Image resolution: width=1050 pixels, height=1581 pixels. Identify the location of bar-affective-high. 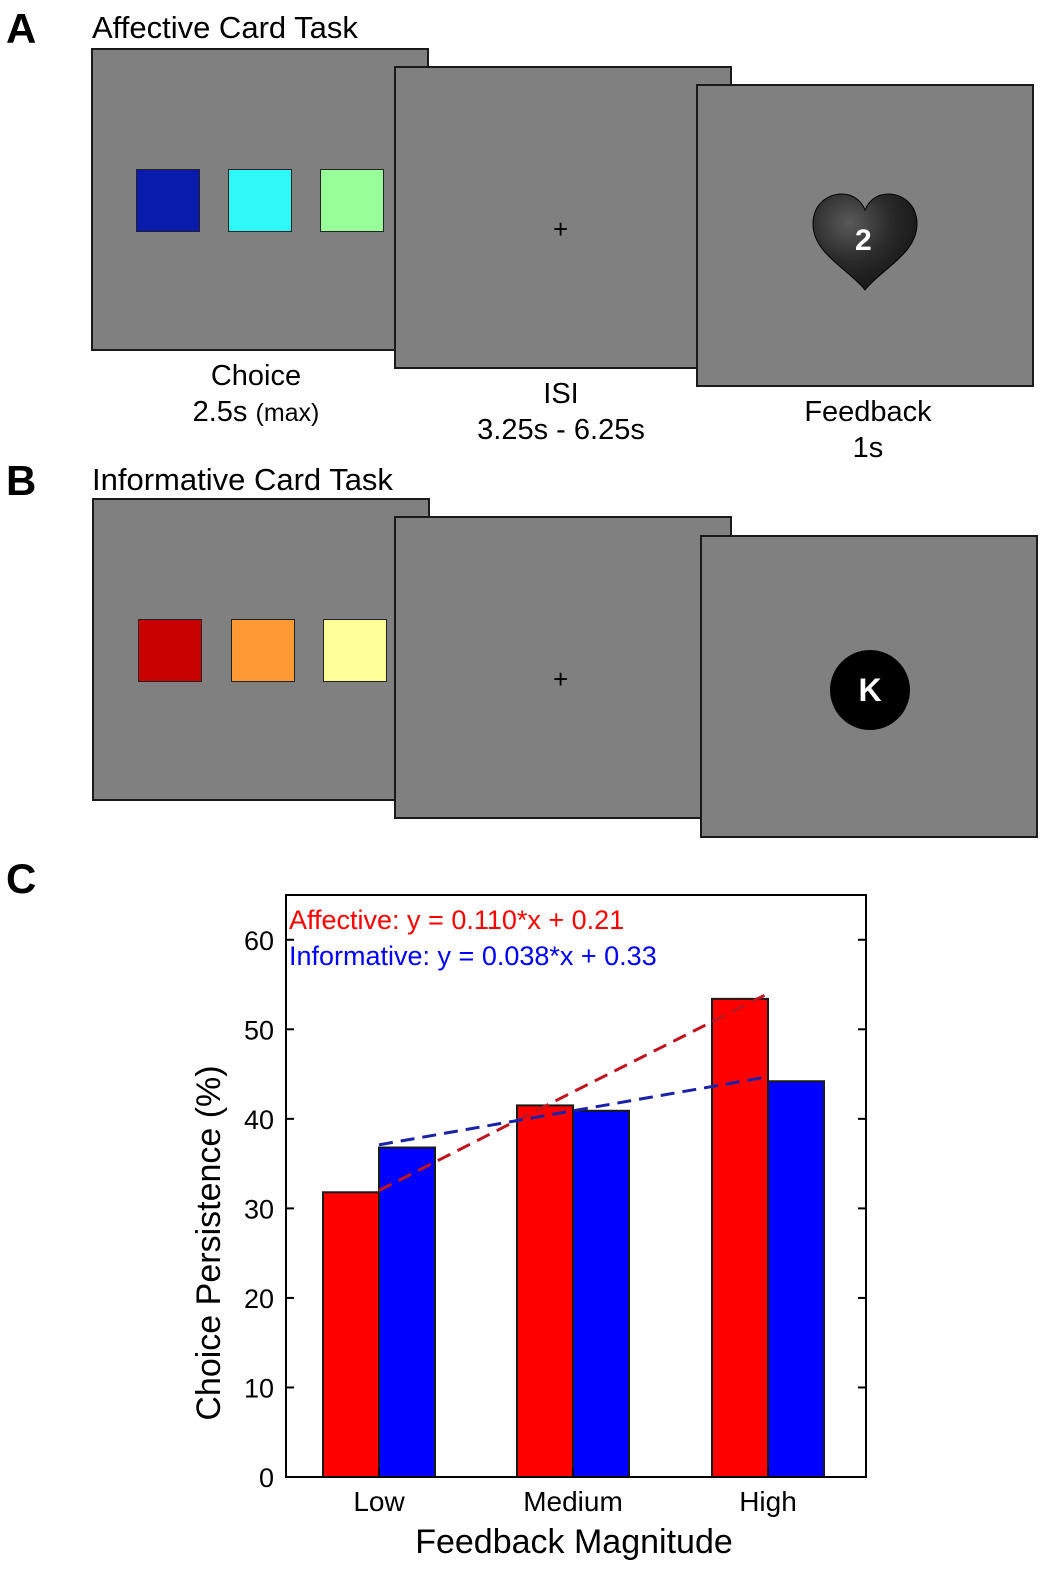
(740, 1237).